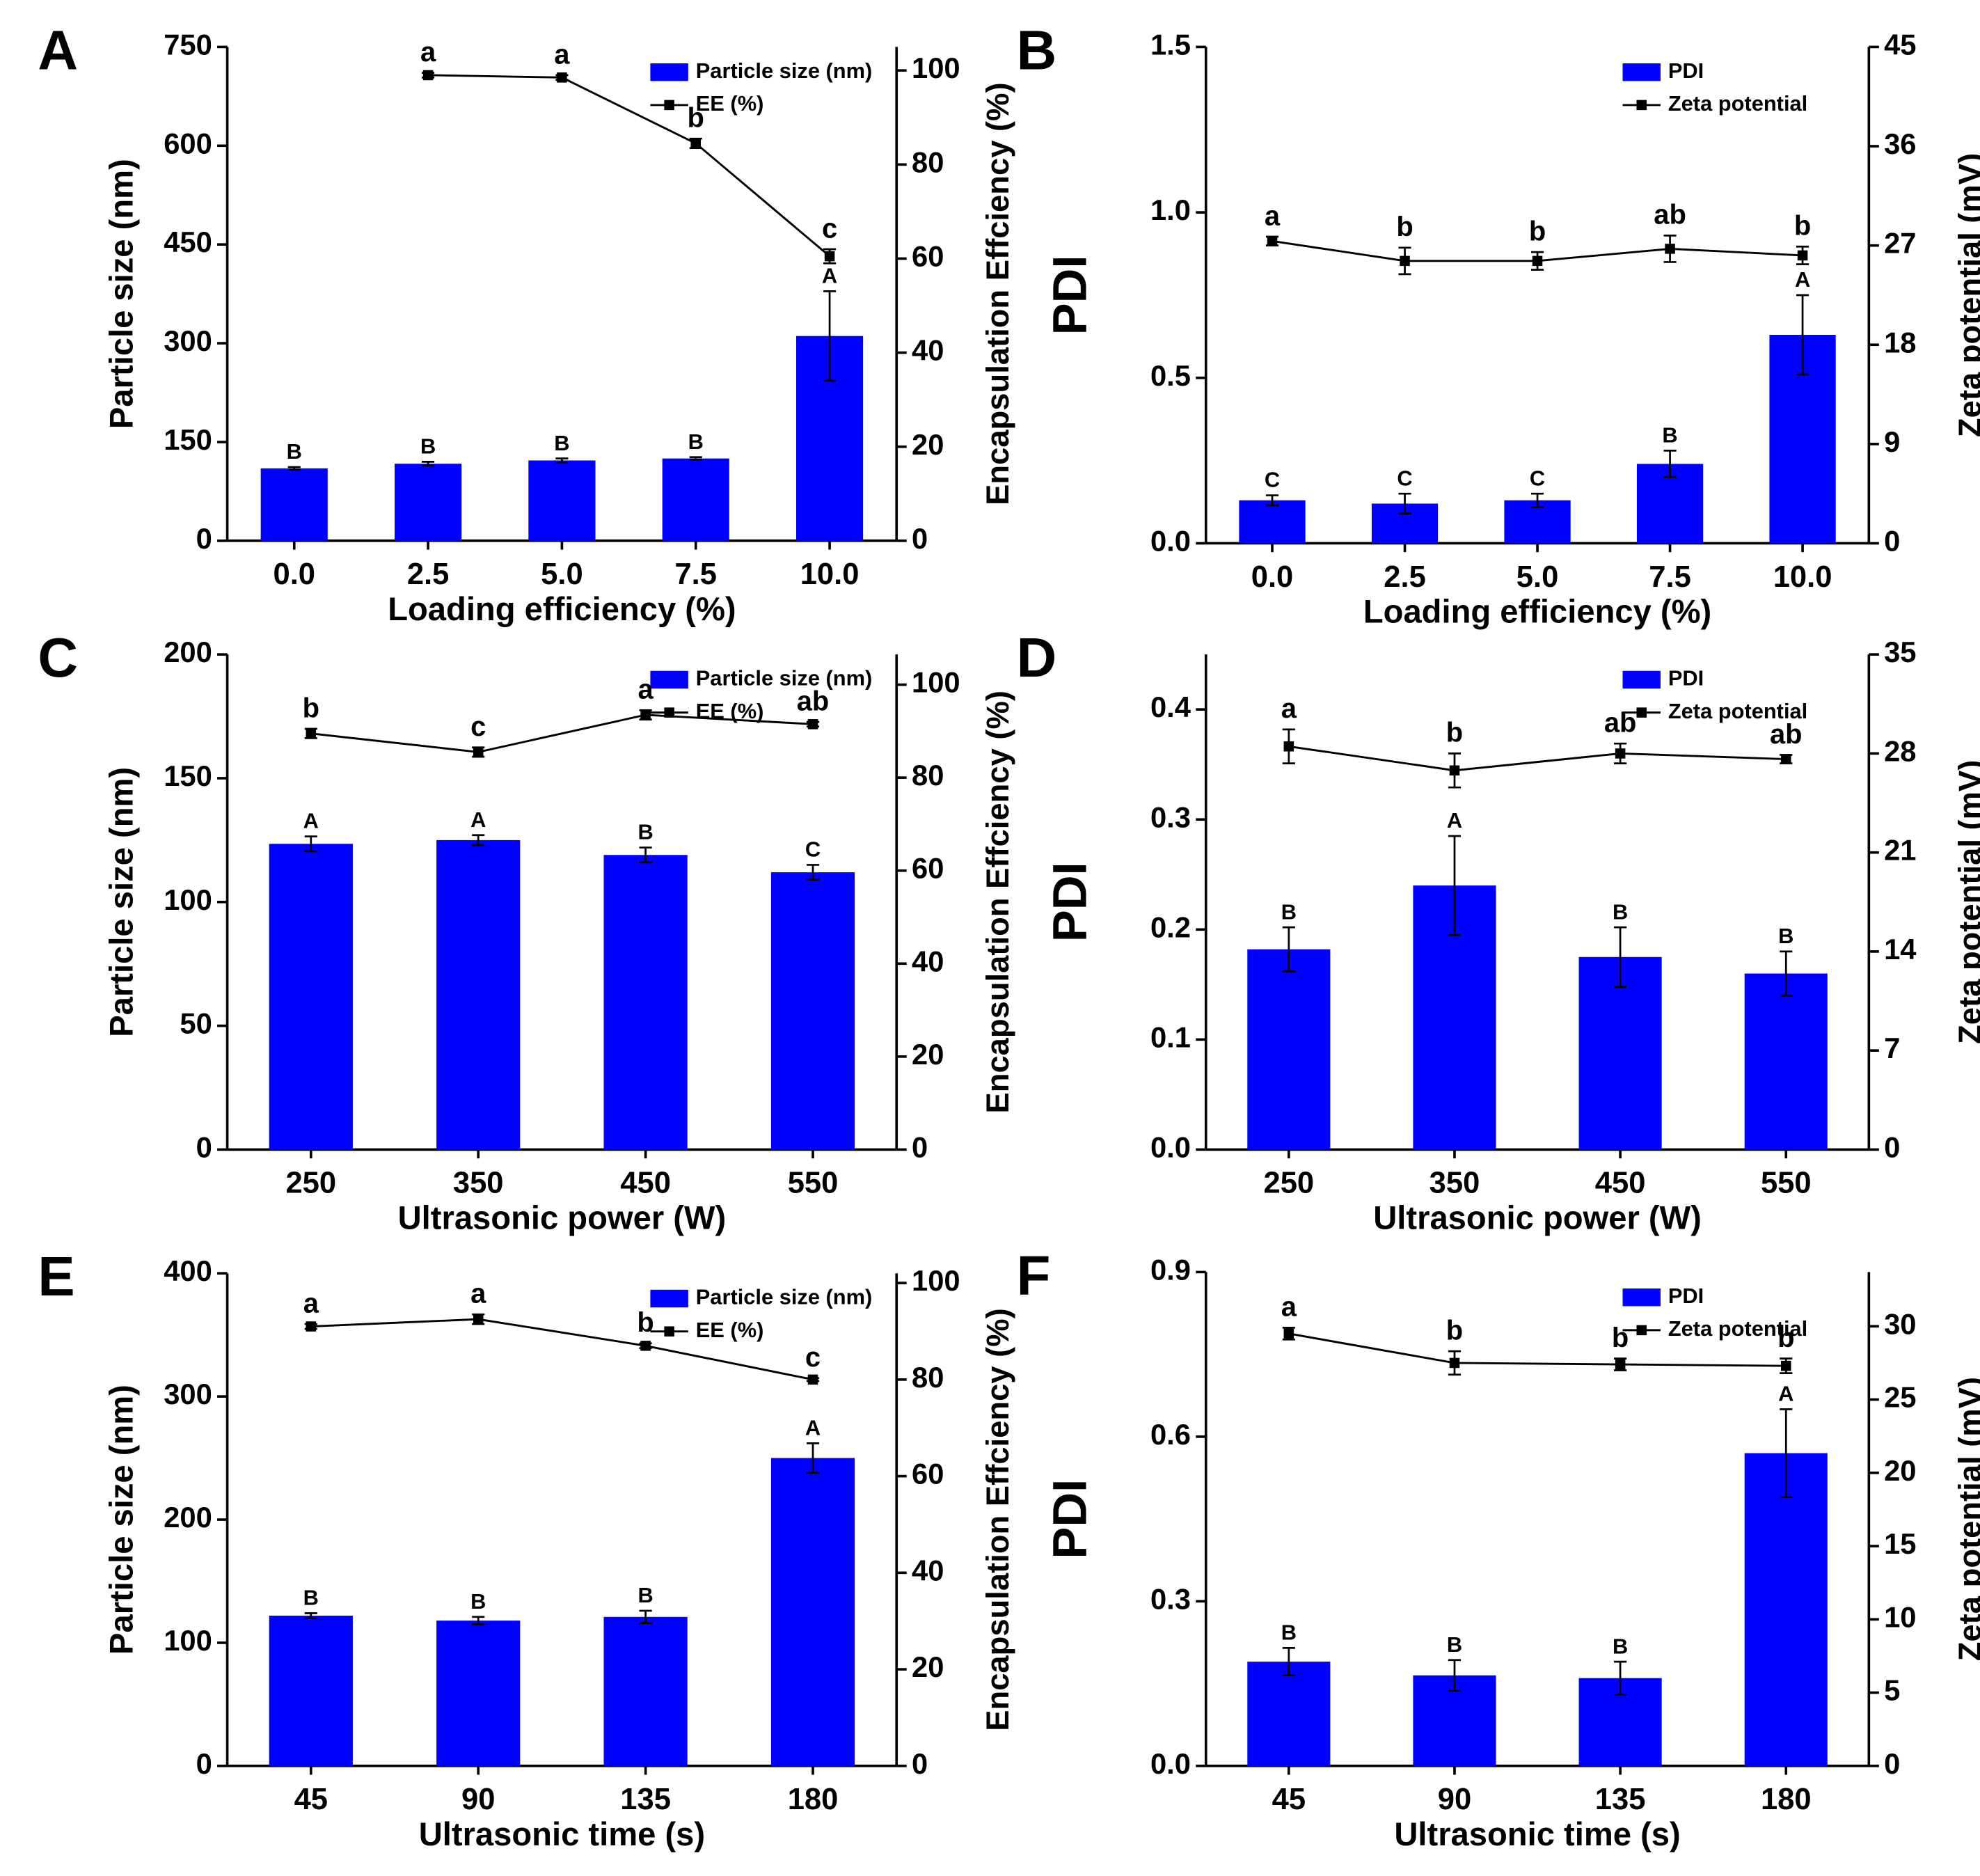 The height and width of the screenshot is (1876, 1980). Describe the element at coordinates (813, 1799) in the screenshot. I see `x-tick-label: 180` at that location.